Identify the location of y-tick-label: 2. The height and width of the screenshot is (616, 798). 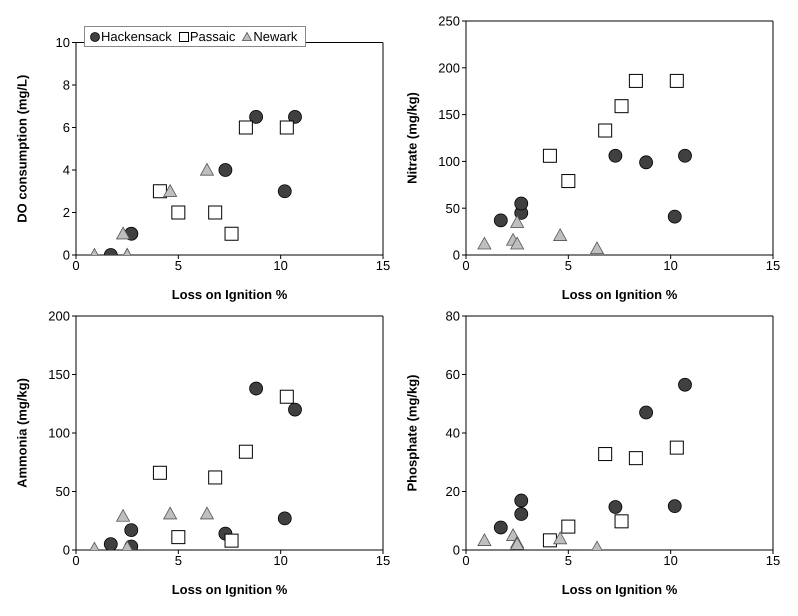
(66, 212).